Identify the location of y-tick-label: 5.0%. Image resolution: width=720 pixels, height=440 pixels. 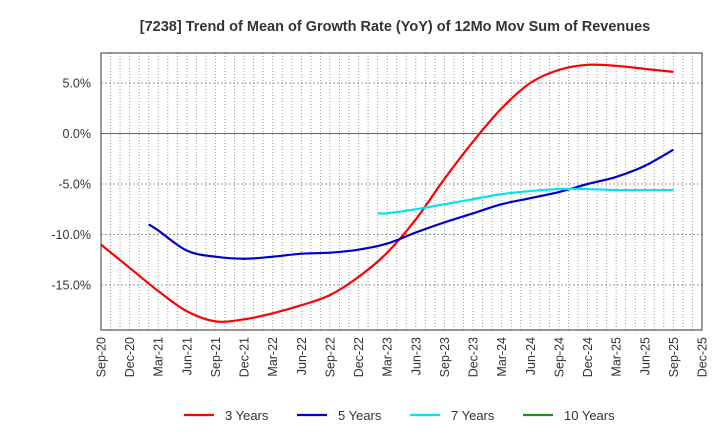
(77, 84).